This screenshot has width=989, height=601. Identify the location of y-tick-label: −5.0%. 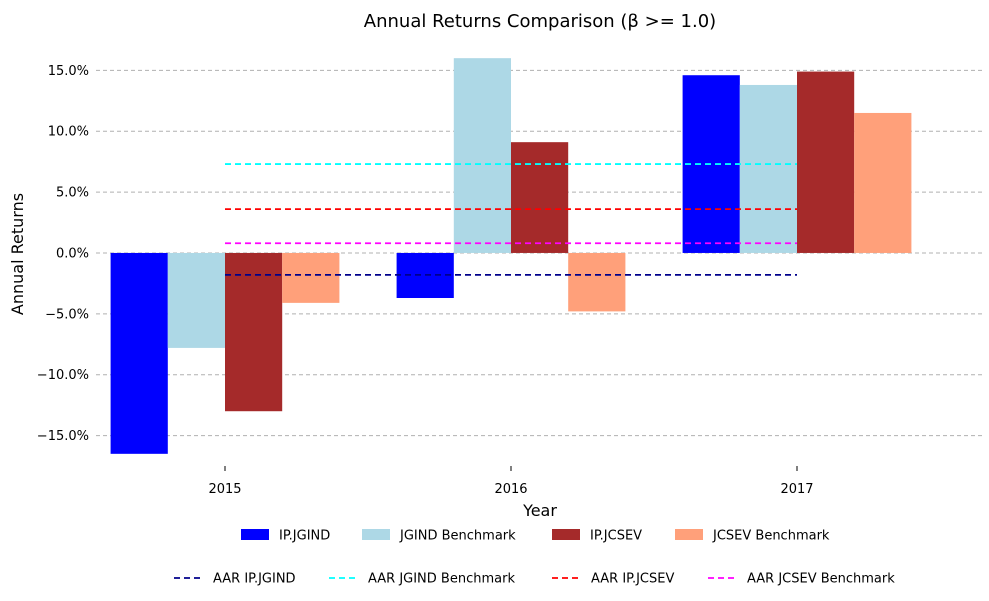
(67, 314).